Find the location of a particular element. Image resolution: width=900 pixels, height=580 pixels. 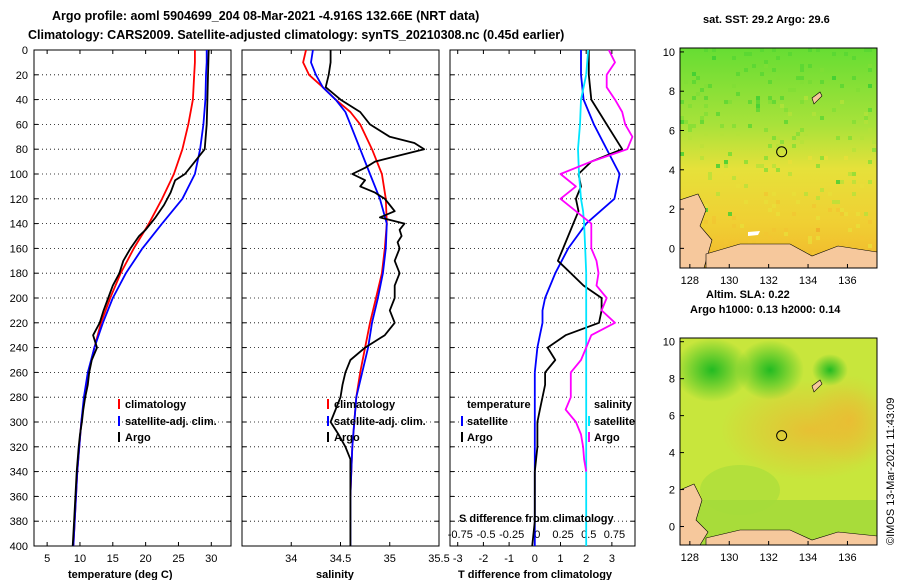

depth-tick-label: 20 is located at coordinates (22, 76).